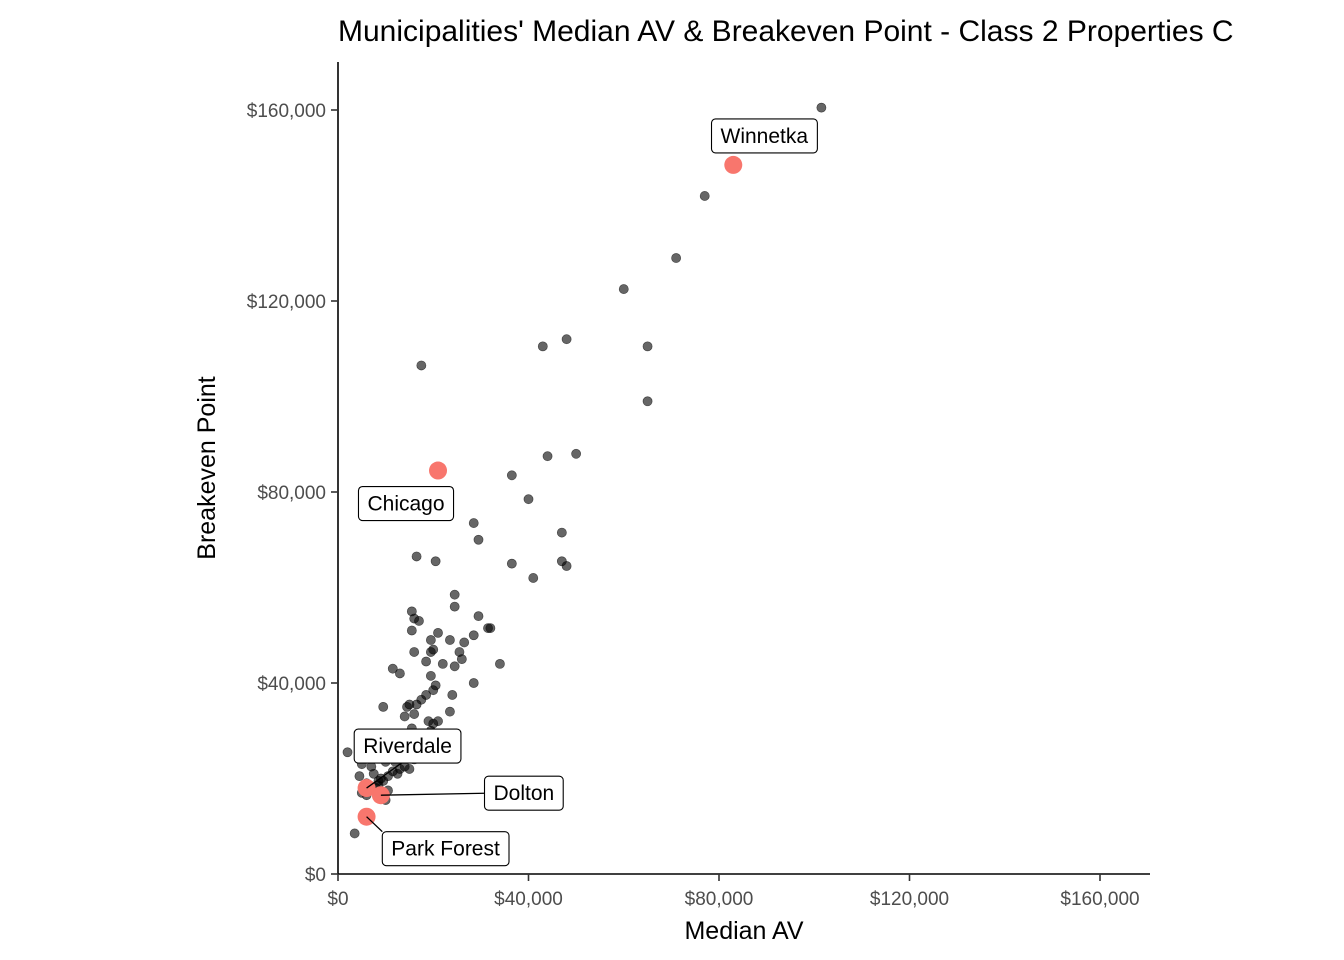  I want to click on y-tick-label: $80,000, so click(291, 493).